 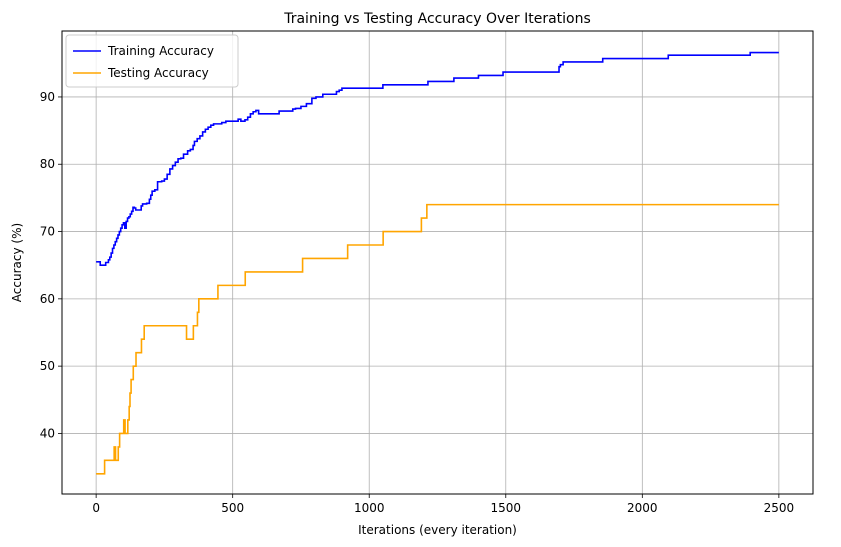 What do you see at coordinates (96, 508) in the screenshot?
I see `x-tick-label: 0` at bounding box center [96, 508].